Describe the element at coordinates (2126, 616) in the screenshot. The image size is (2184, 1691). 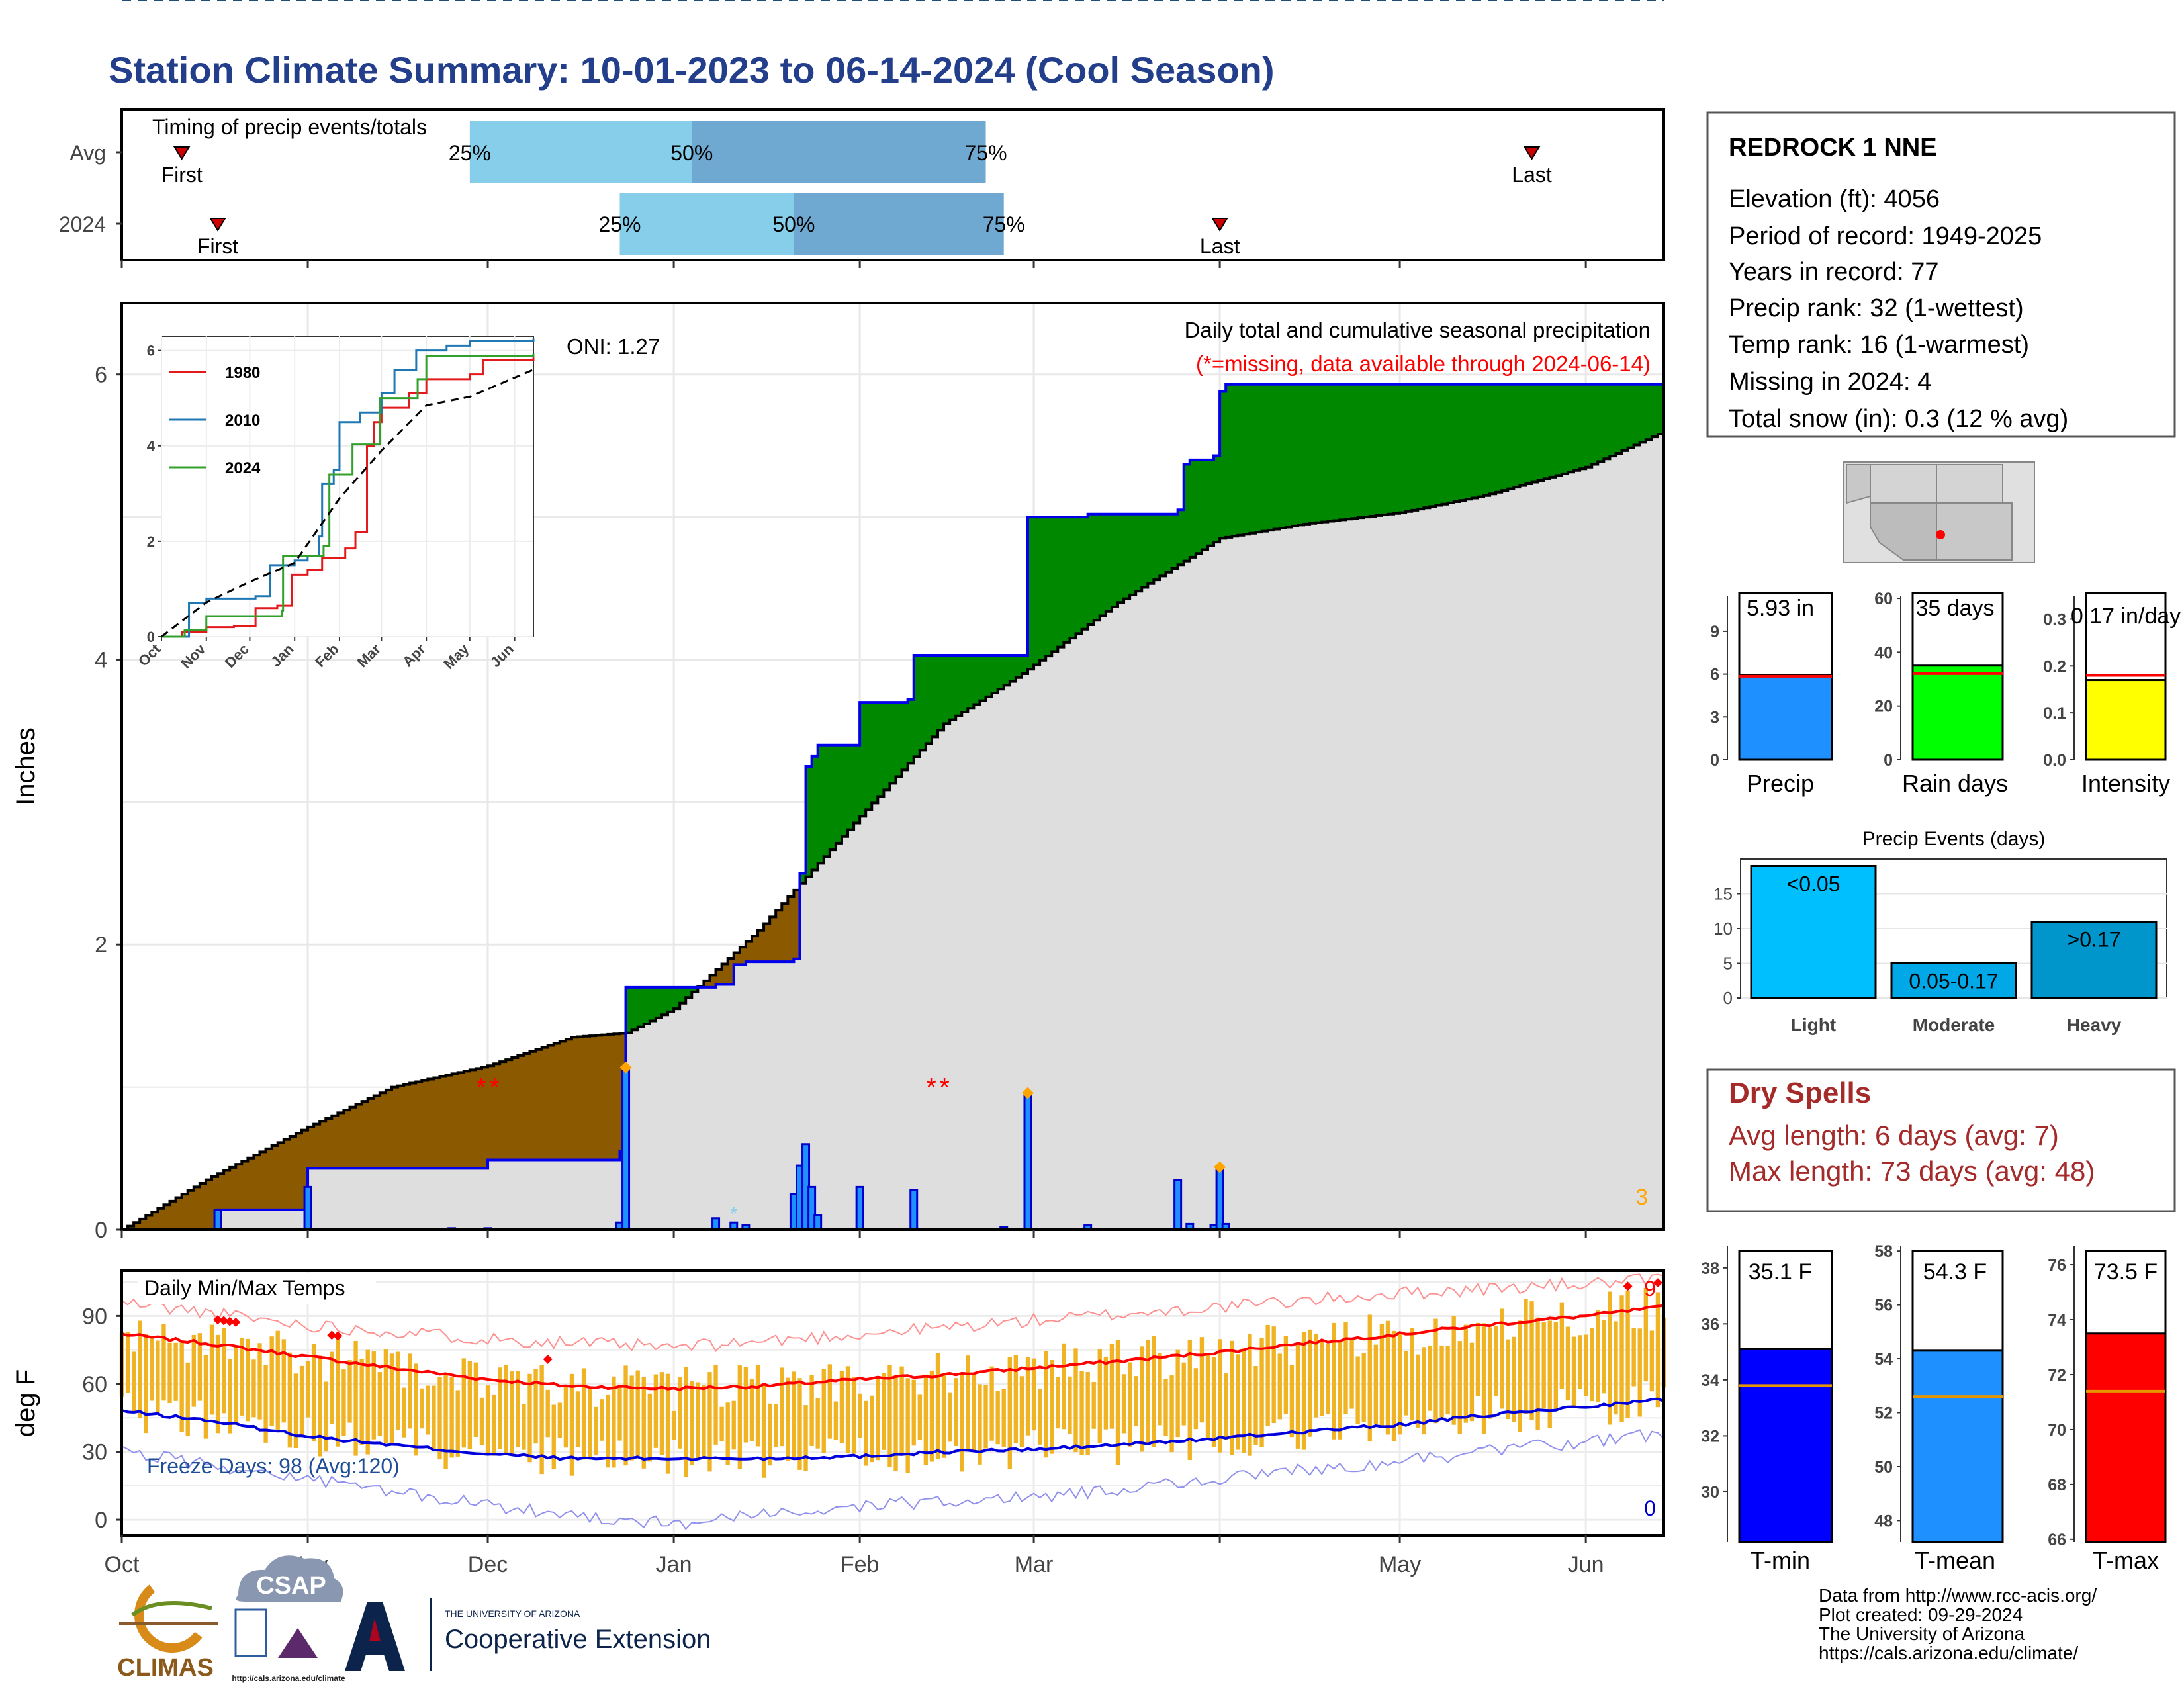
I see `intensity-bar-value: 0.17 in/day` at that location.